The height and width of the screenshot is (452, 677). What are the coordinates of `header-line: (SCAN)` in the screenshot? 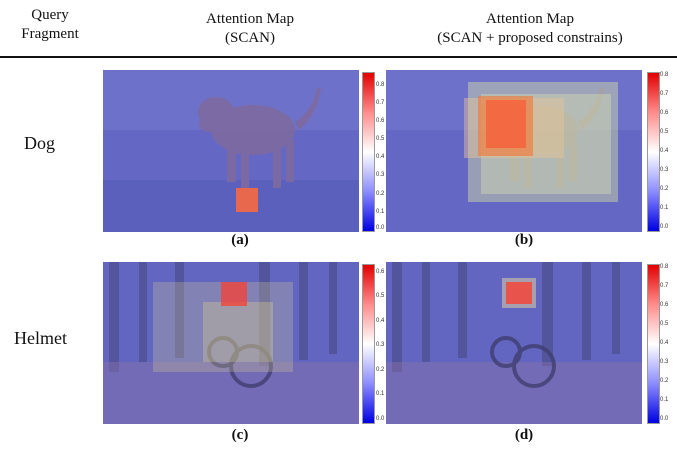 It's located at (249, 38).